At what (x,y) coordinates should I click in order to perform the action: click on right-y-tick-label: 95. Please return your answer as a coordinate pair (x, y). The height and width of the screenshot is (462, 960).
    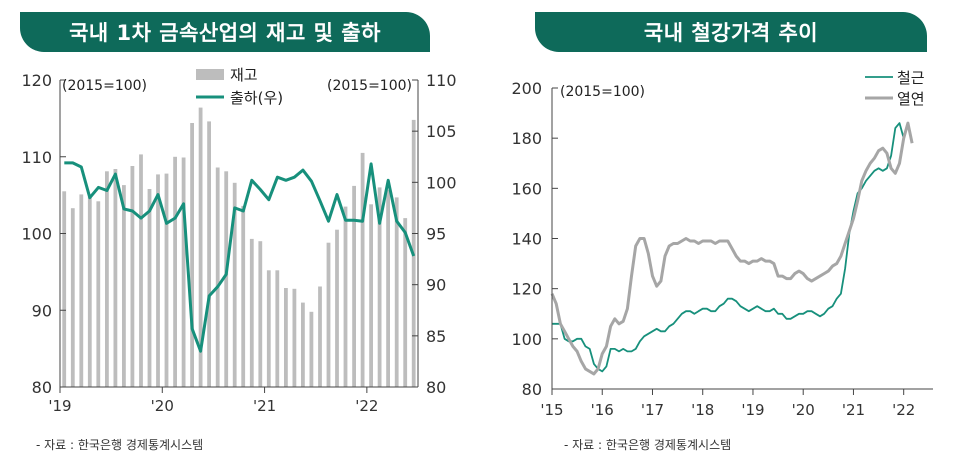
    Looking at the image, I should click on (436, 234).